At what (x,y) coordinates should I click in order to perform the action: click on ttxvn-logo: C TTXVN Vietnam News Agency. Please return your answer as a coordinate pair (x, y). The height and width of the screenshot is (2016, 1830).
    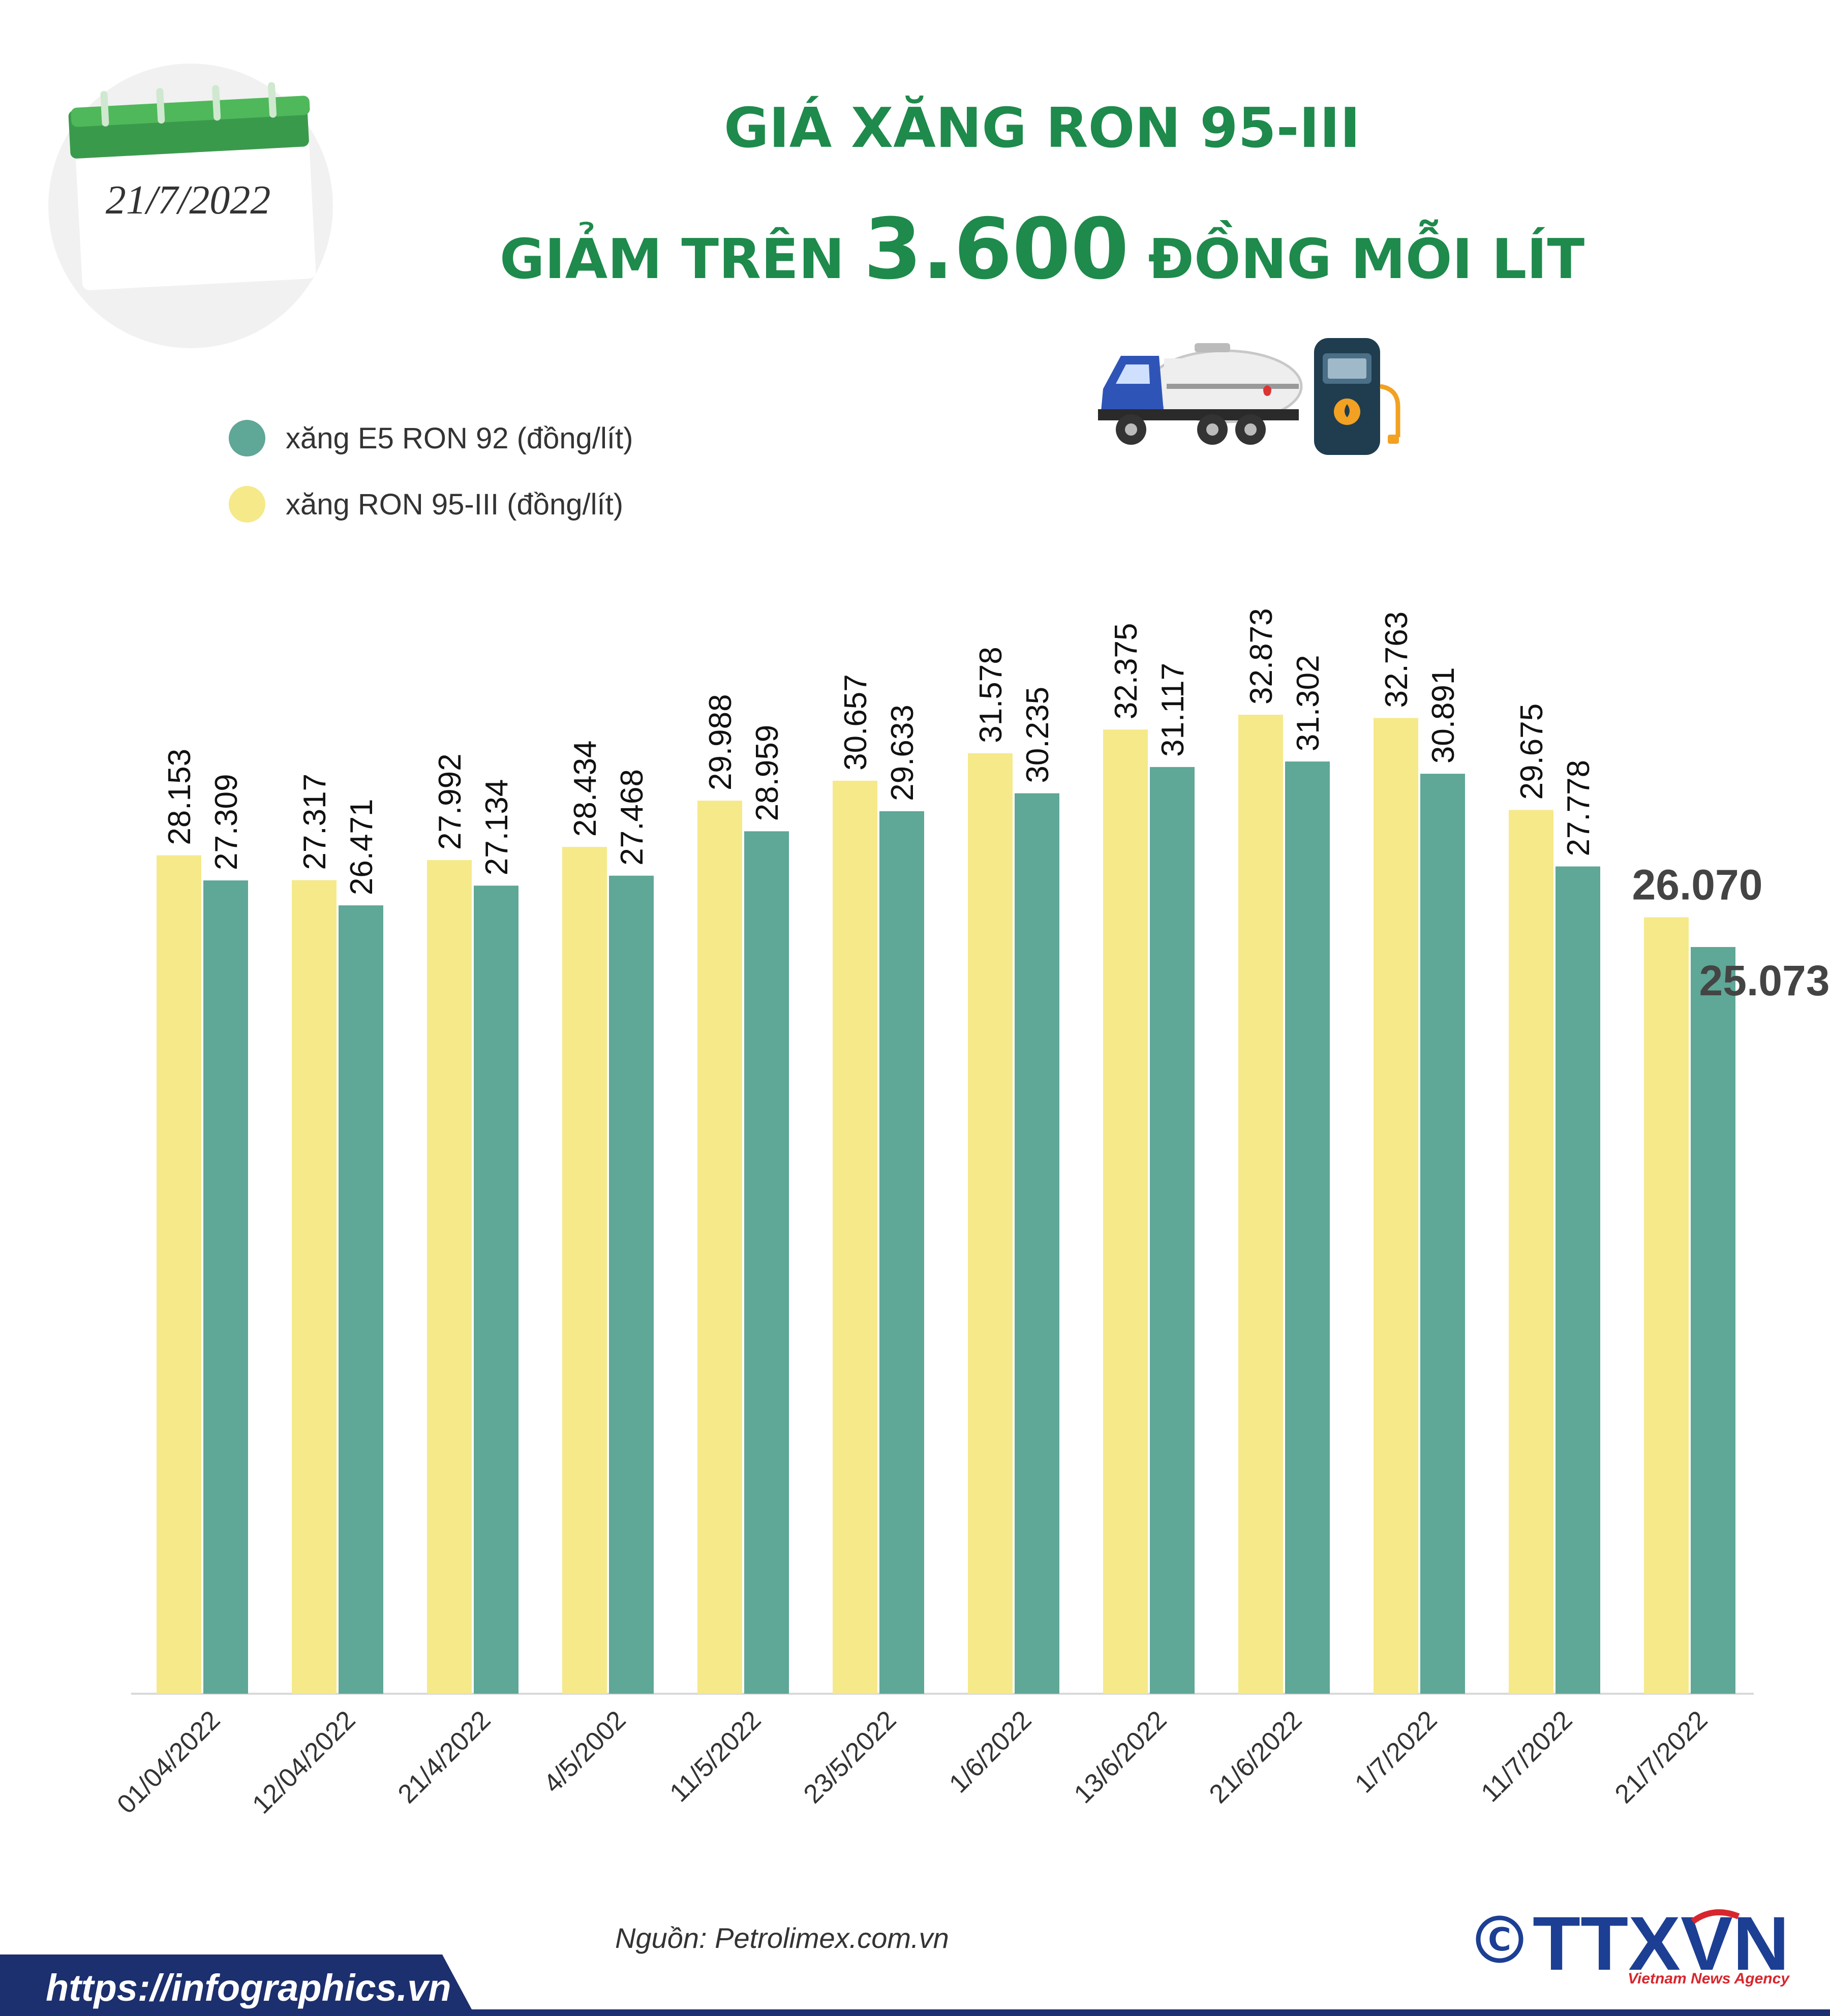
    Looking at the image, I should click on (1633, 1944).